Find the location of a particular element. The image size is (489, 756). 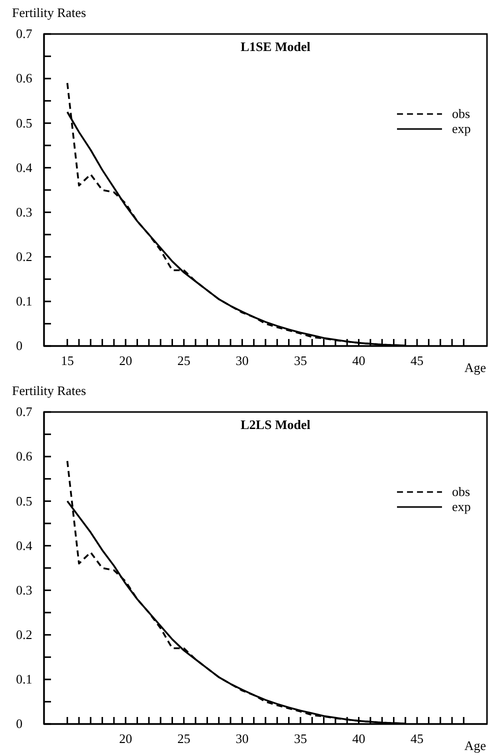

chart-title: L1SE Model is located at coordinates (275, 46).